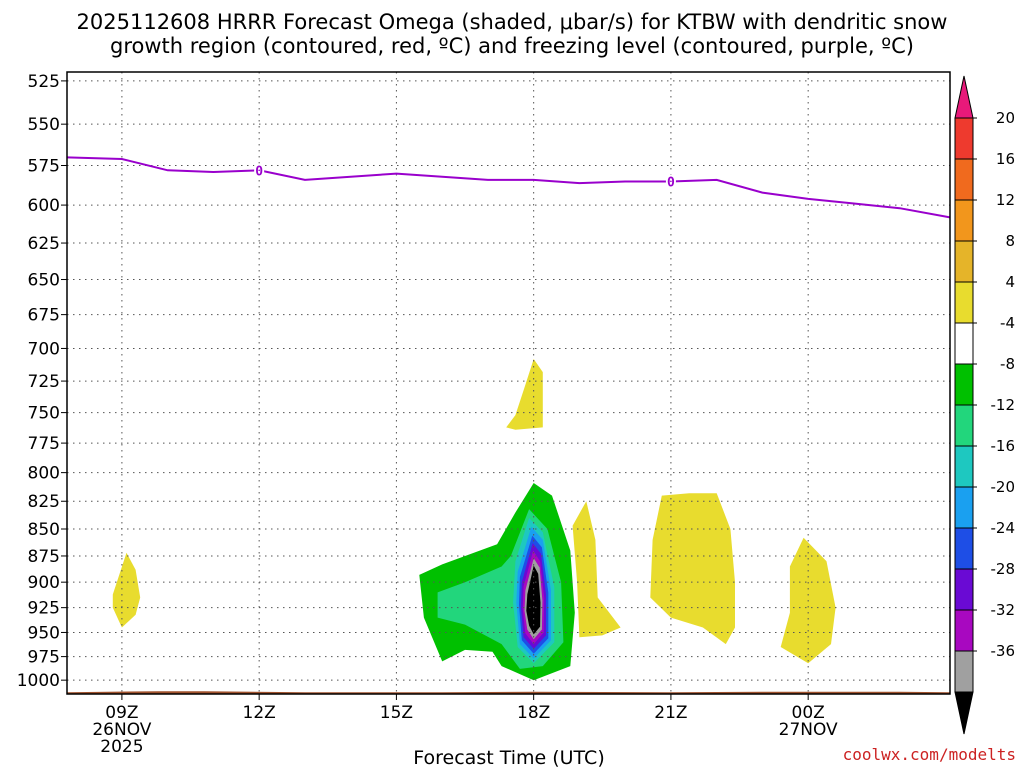 This screenshot has height=768, width=1024. Describe the element at coordinates (1005, 200) in the screenshot. I see `colorbar-label-2: 12` at that location.